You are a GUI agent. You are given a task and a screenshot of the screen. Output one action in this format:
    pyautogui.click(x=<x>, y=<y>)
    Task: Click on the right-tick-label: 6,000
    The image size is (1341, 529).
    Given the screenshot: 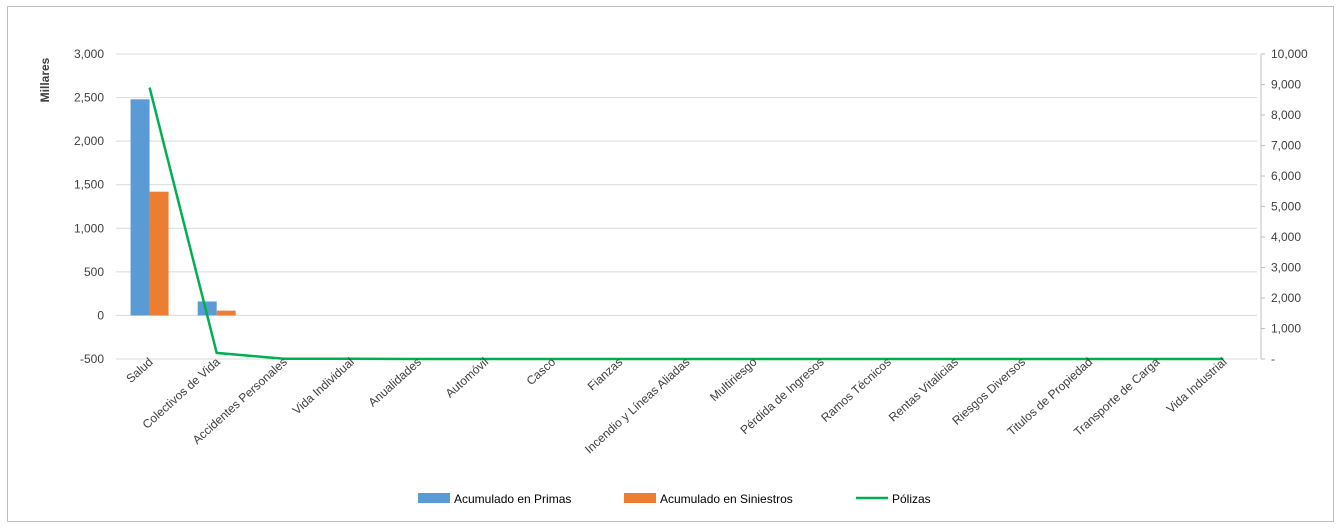 What is the action you would take?
    pyautogui.click(x=1286, y=176)
    